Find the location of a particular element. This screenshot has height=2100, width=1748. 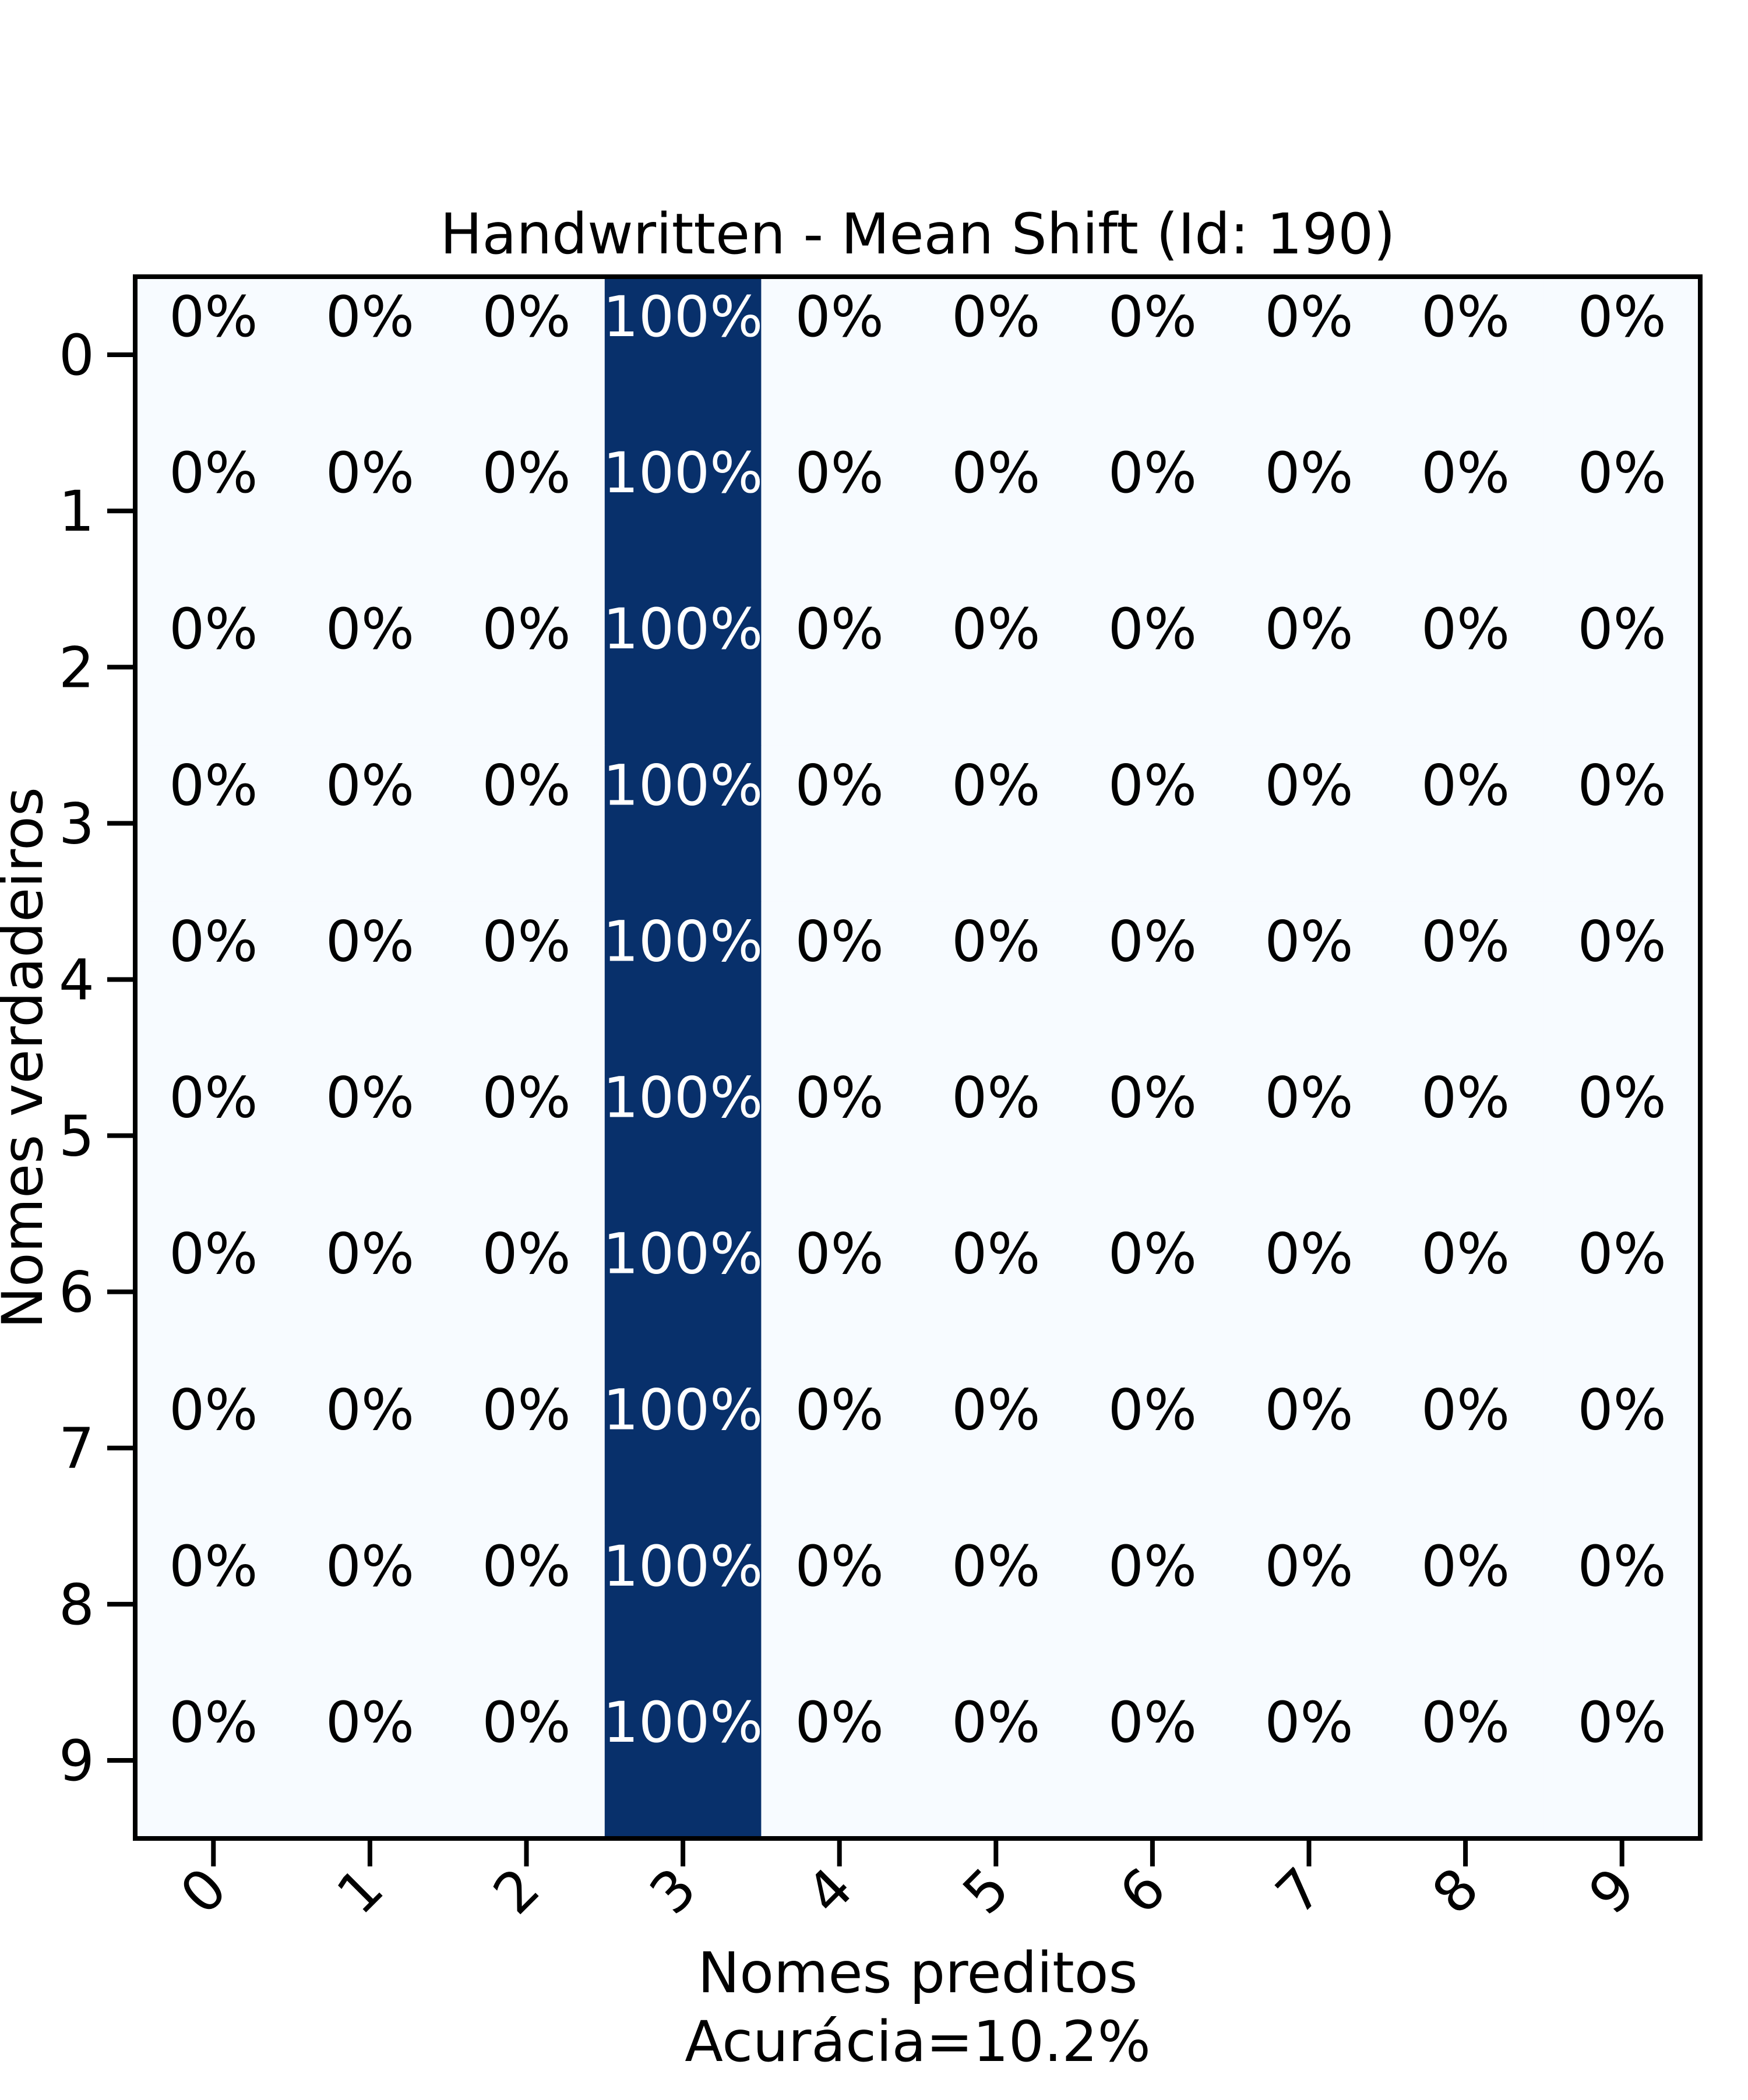

x-tick-label: 6 is located at coordinates (1142, 1890).